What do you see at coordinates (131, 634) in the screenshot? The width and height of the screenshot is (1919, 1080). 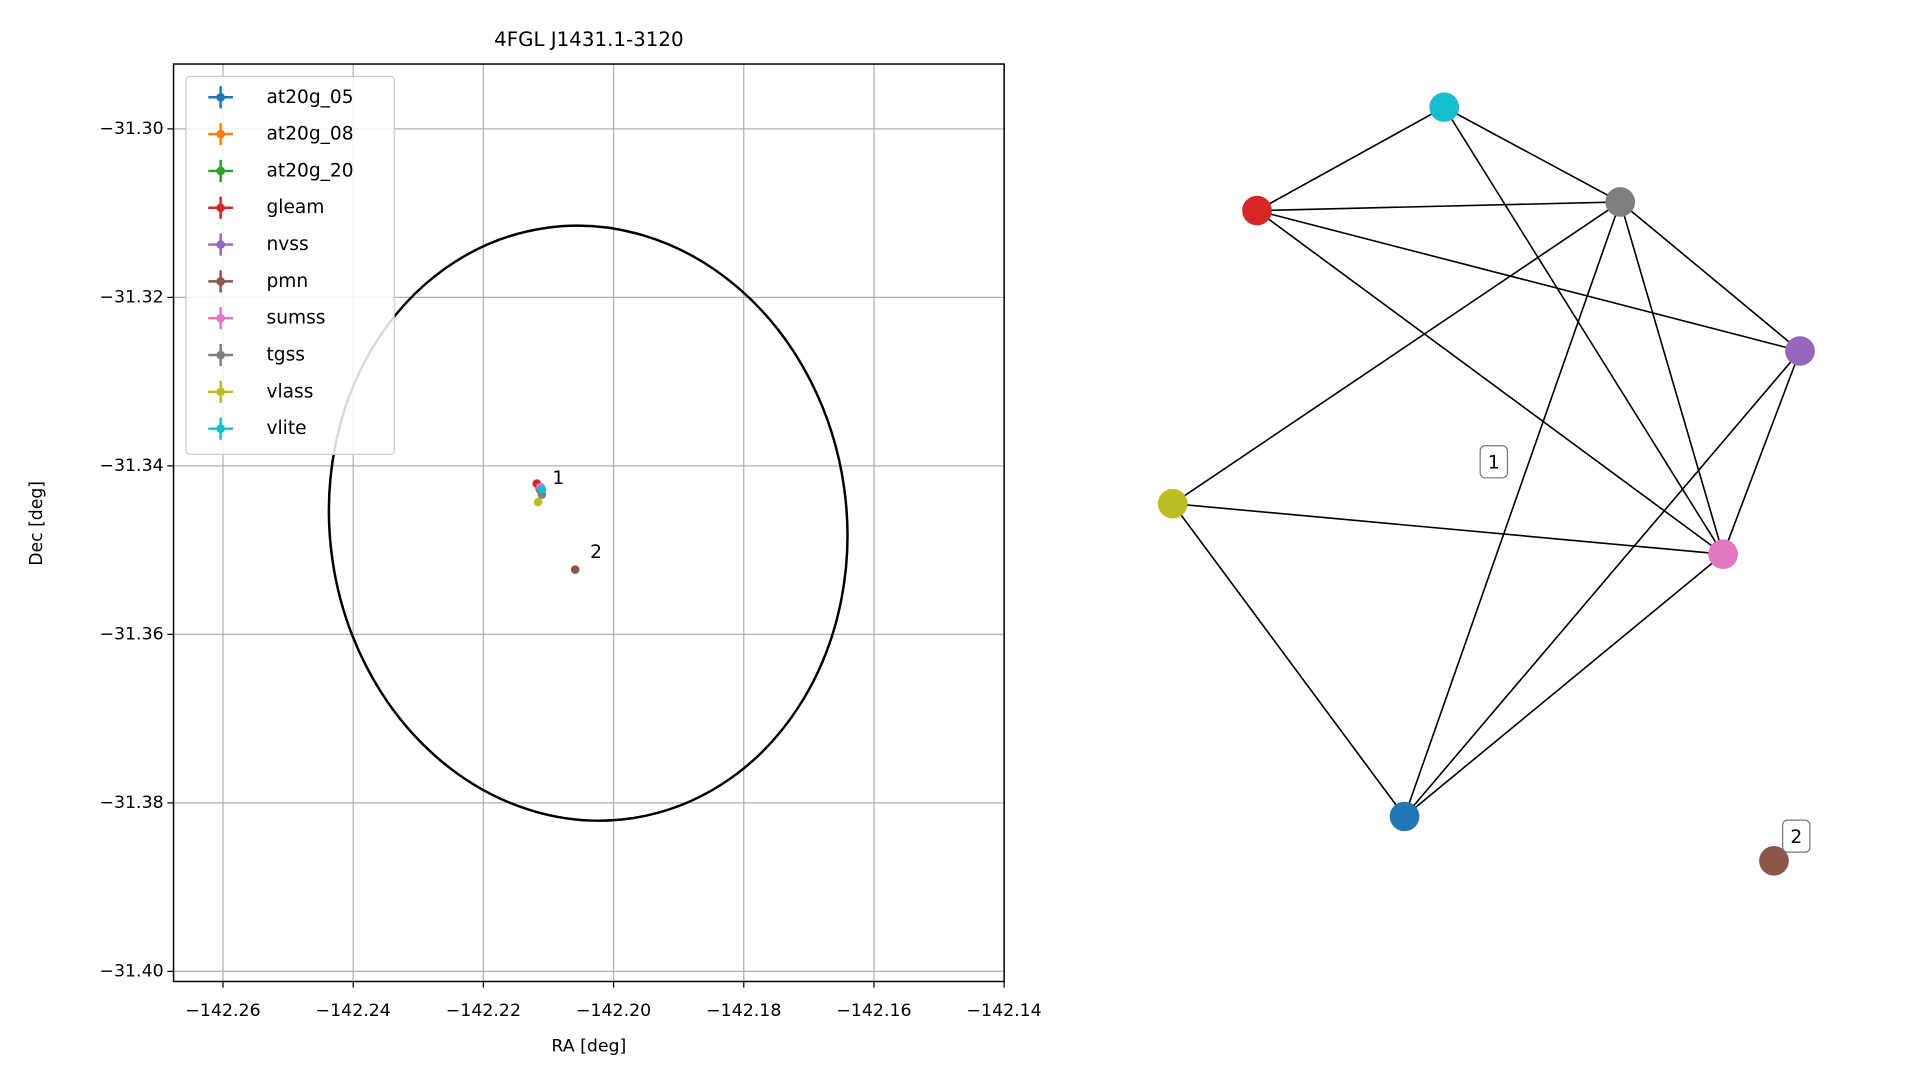 I see `y-tick-label: −31.36` at bounding box center [131, 634].